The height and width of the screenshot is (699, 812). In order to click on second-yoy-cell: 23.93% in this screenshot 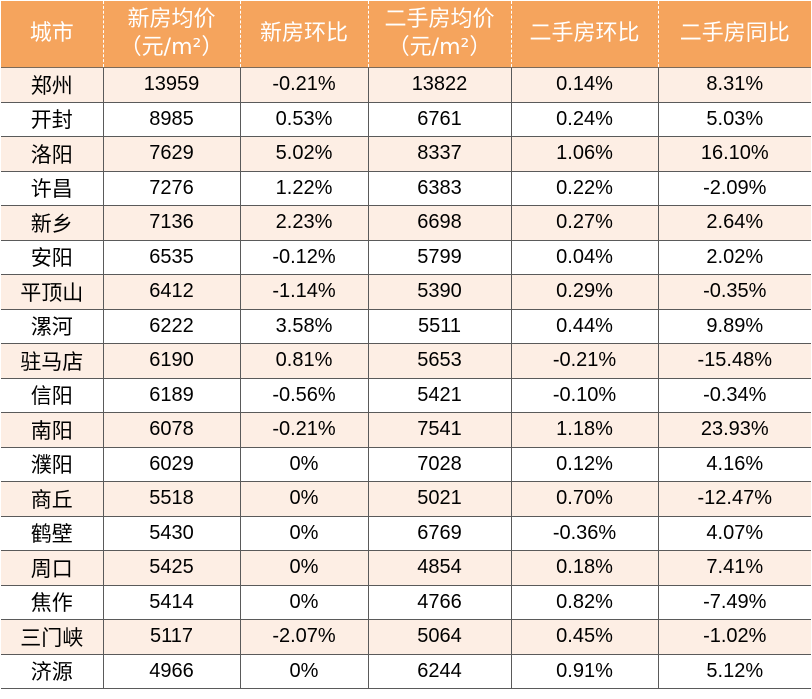, I will do `click(734, 429)`.